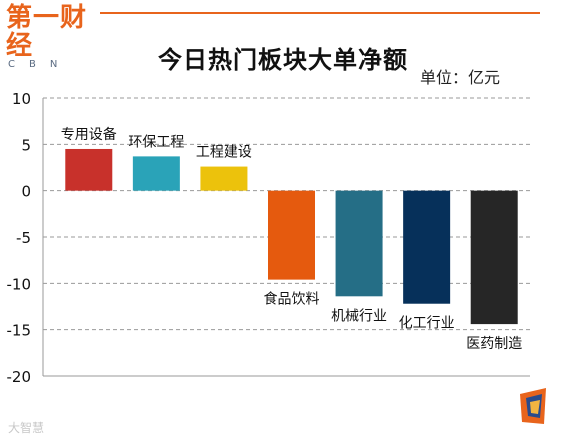 Image resolution: width=566 pixels, height=440 pixels. I want to click on category-label: 环保工程, so click(156, 142).